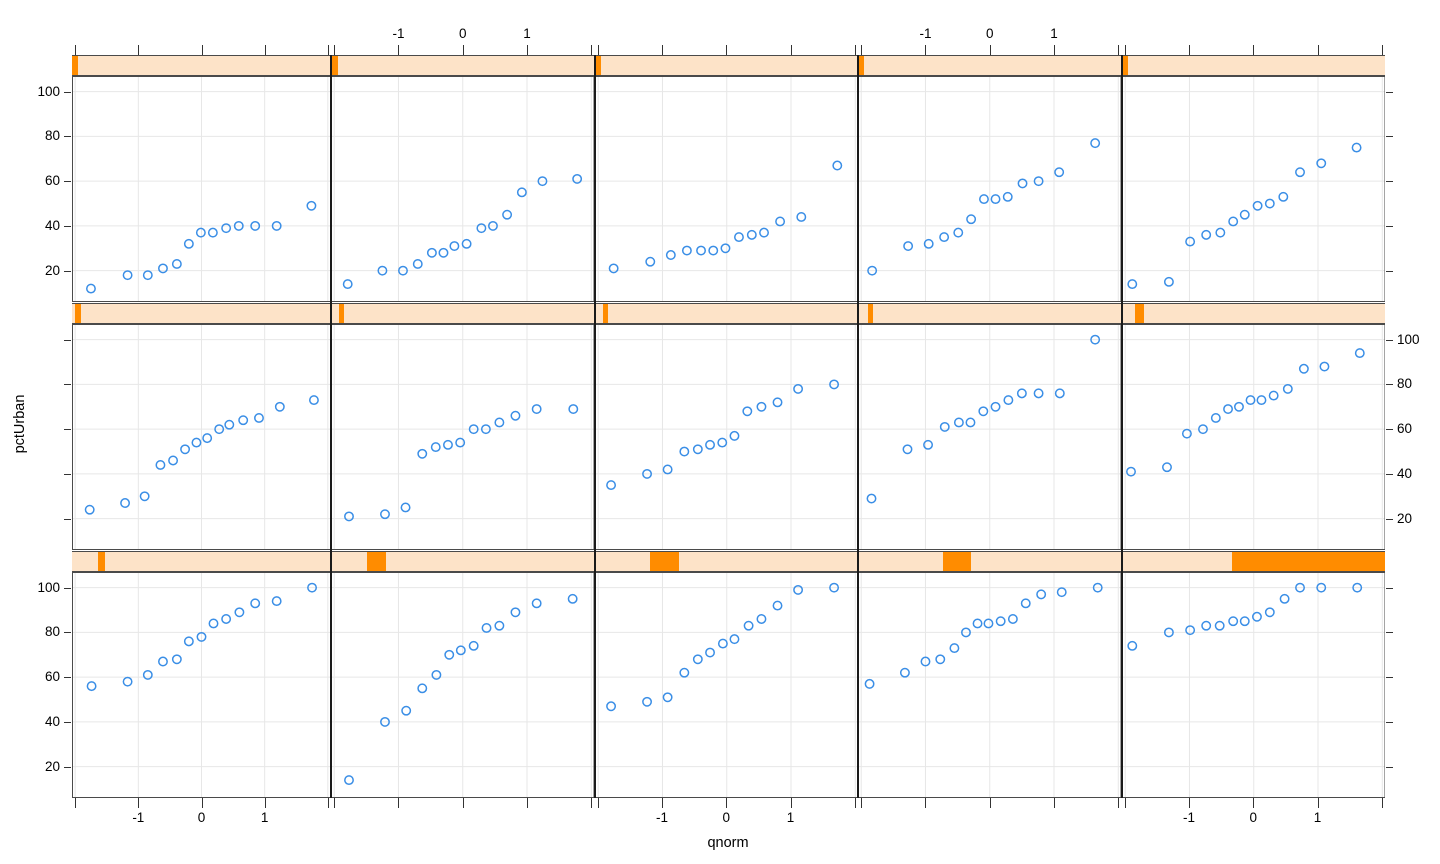  What do you see at coordinates (990, 561) in the screenshot?
I see `strip-r3c4` at bounding box center [990, 561].